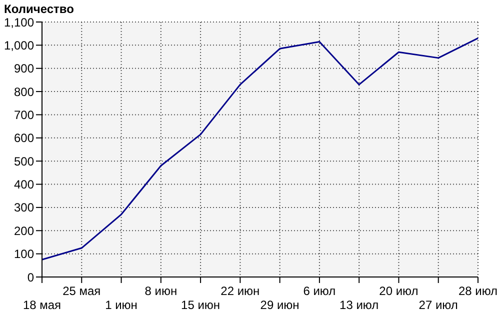 The height and width of the screenshot is (321, 500). Describe the element at coordinates (24, 69) in the screenshot. I see `y-tick-label: 900` at that location.